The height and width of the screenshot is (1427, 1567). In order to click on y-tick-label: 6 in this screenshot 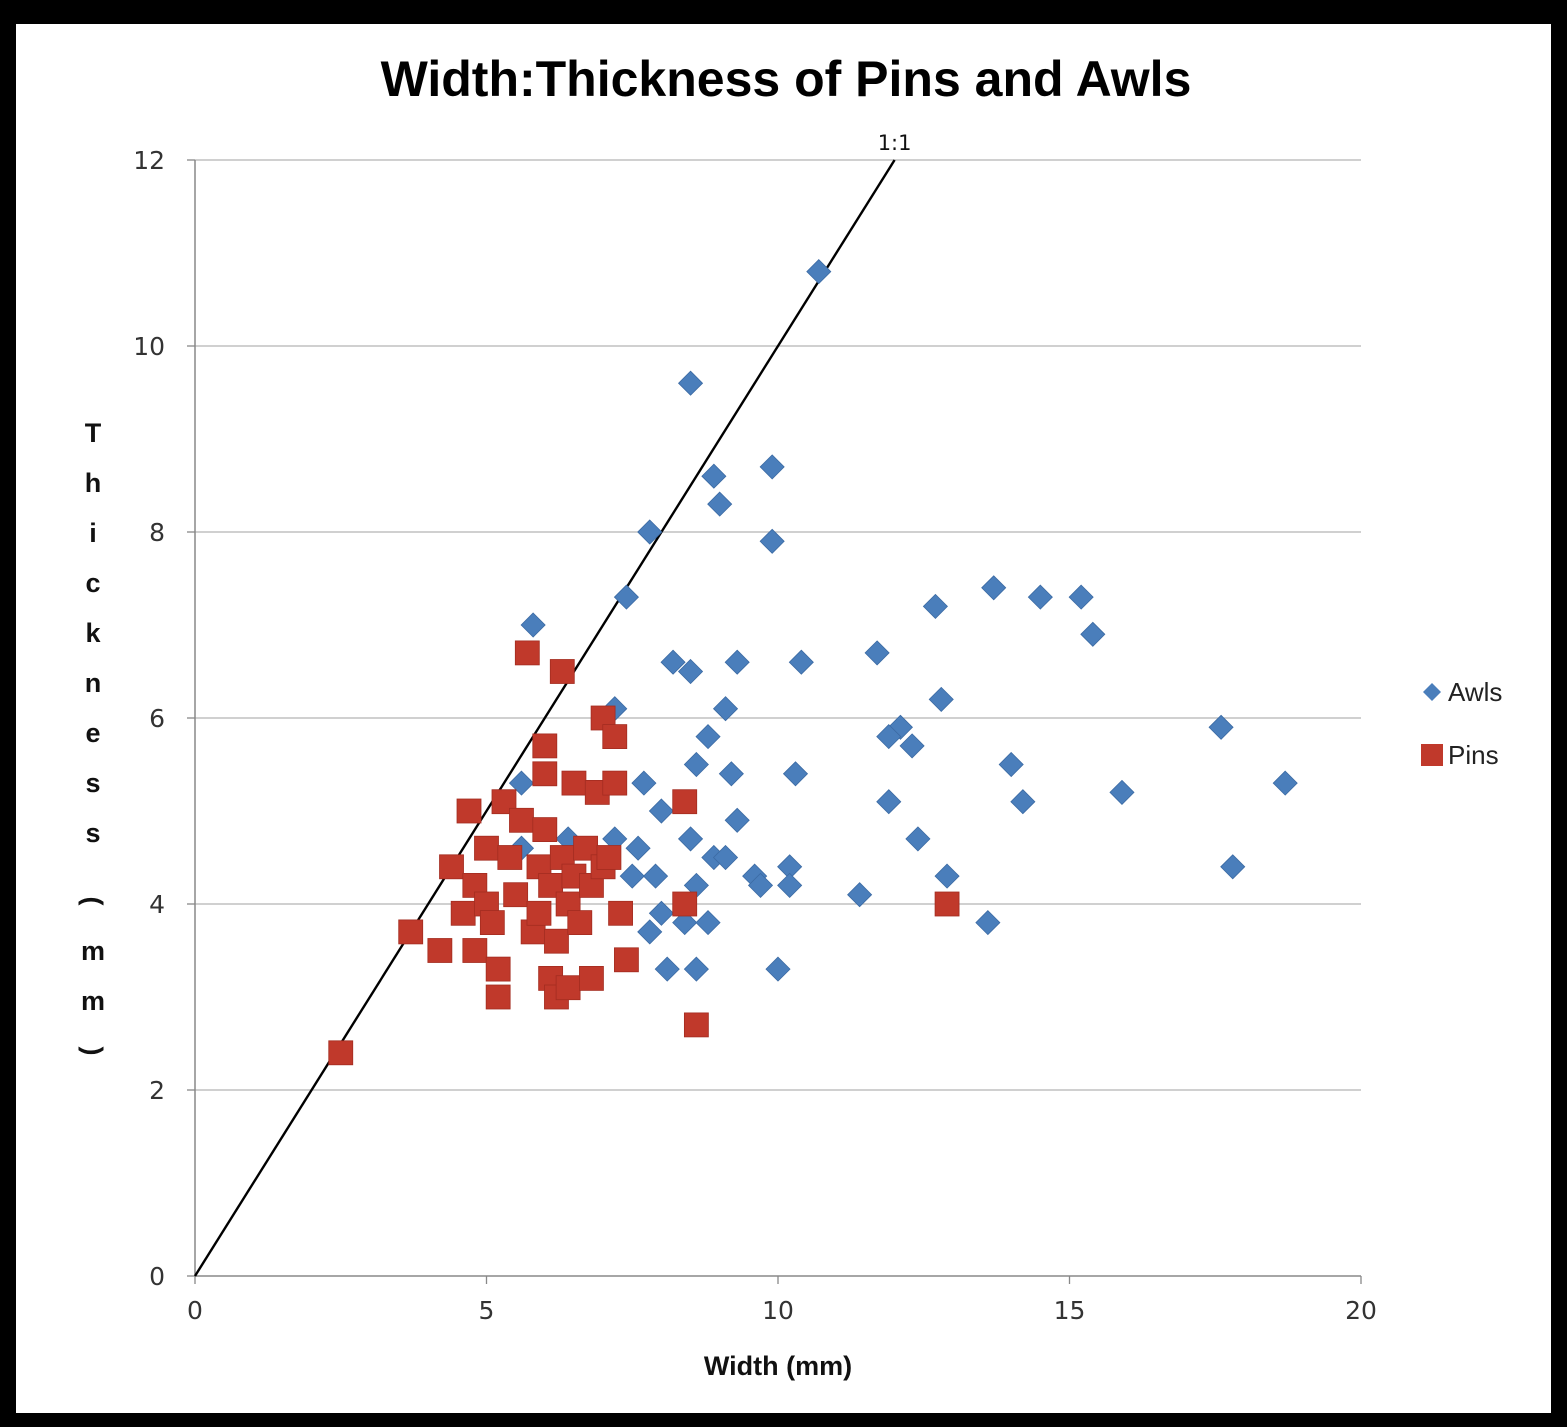, I will do `click(157, 718)`.